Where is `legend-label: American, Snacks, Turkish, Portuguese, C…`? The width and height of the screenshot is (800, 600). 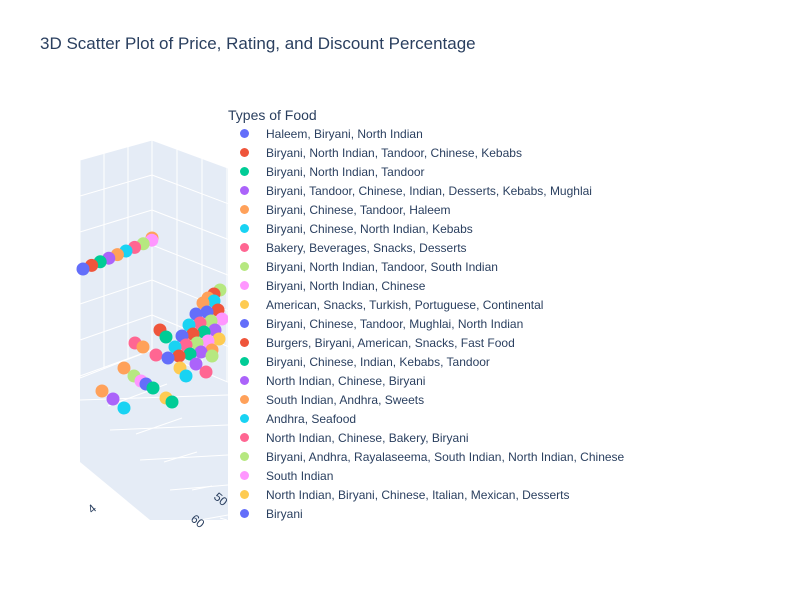
legend-label: American, Snacks, Turkish, Portuguese, C… is located at coordinates (405, 304).